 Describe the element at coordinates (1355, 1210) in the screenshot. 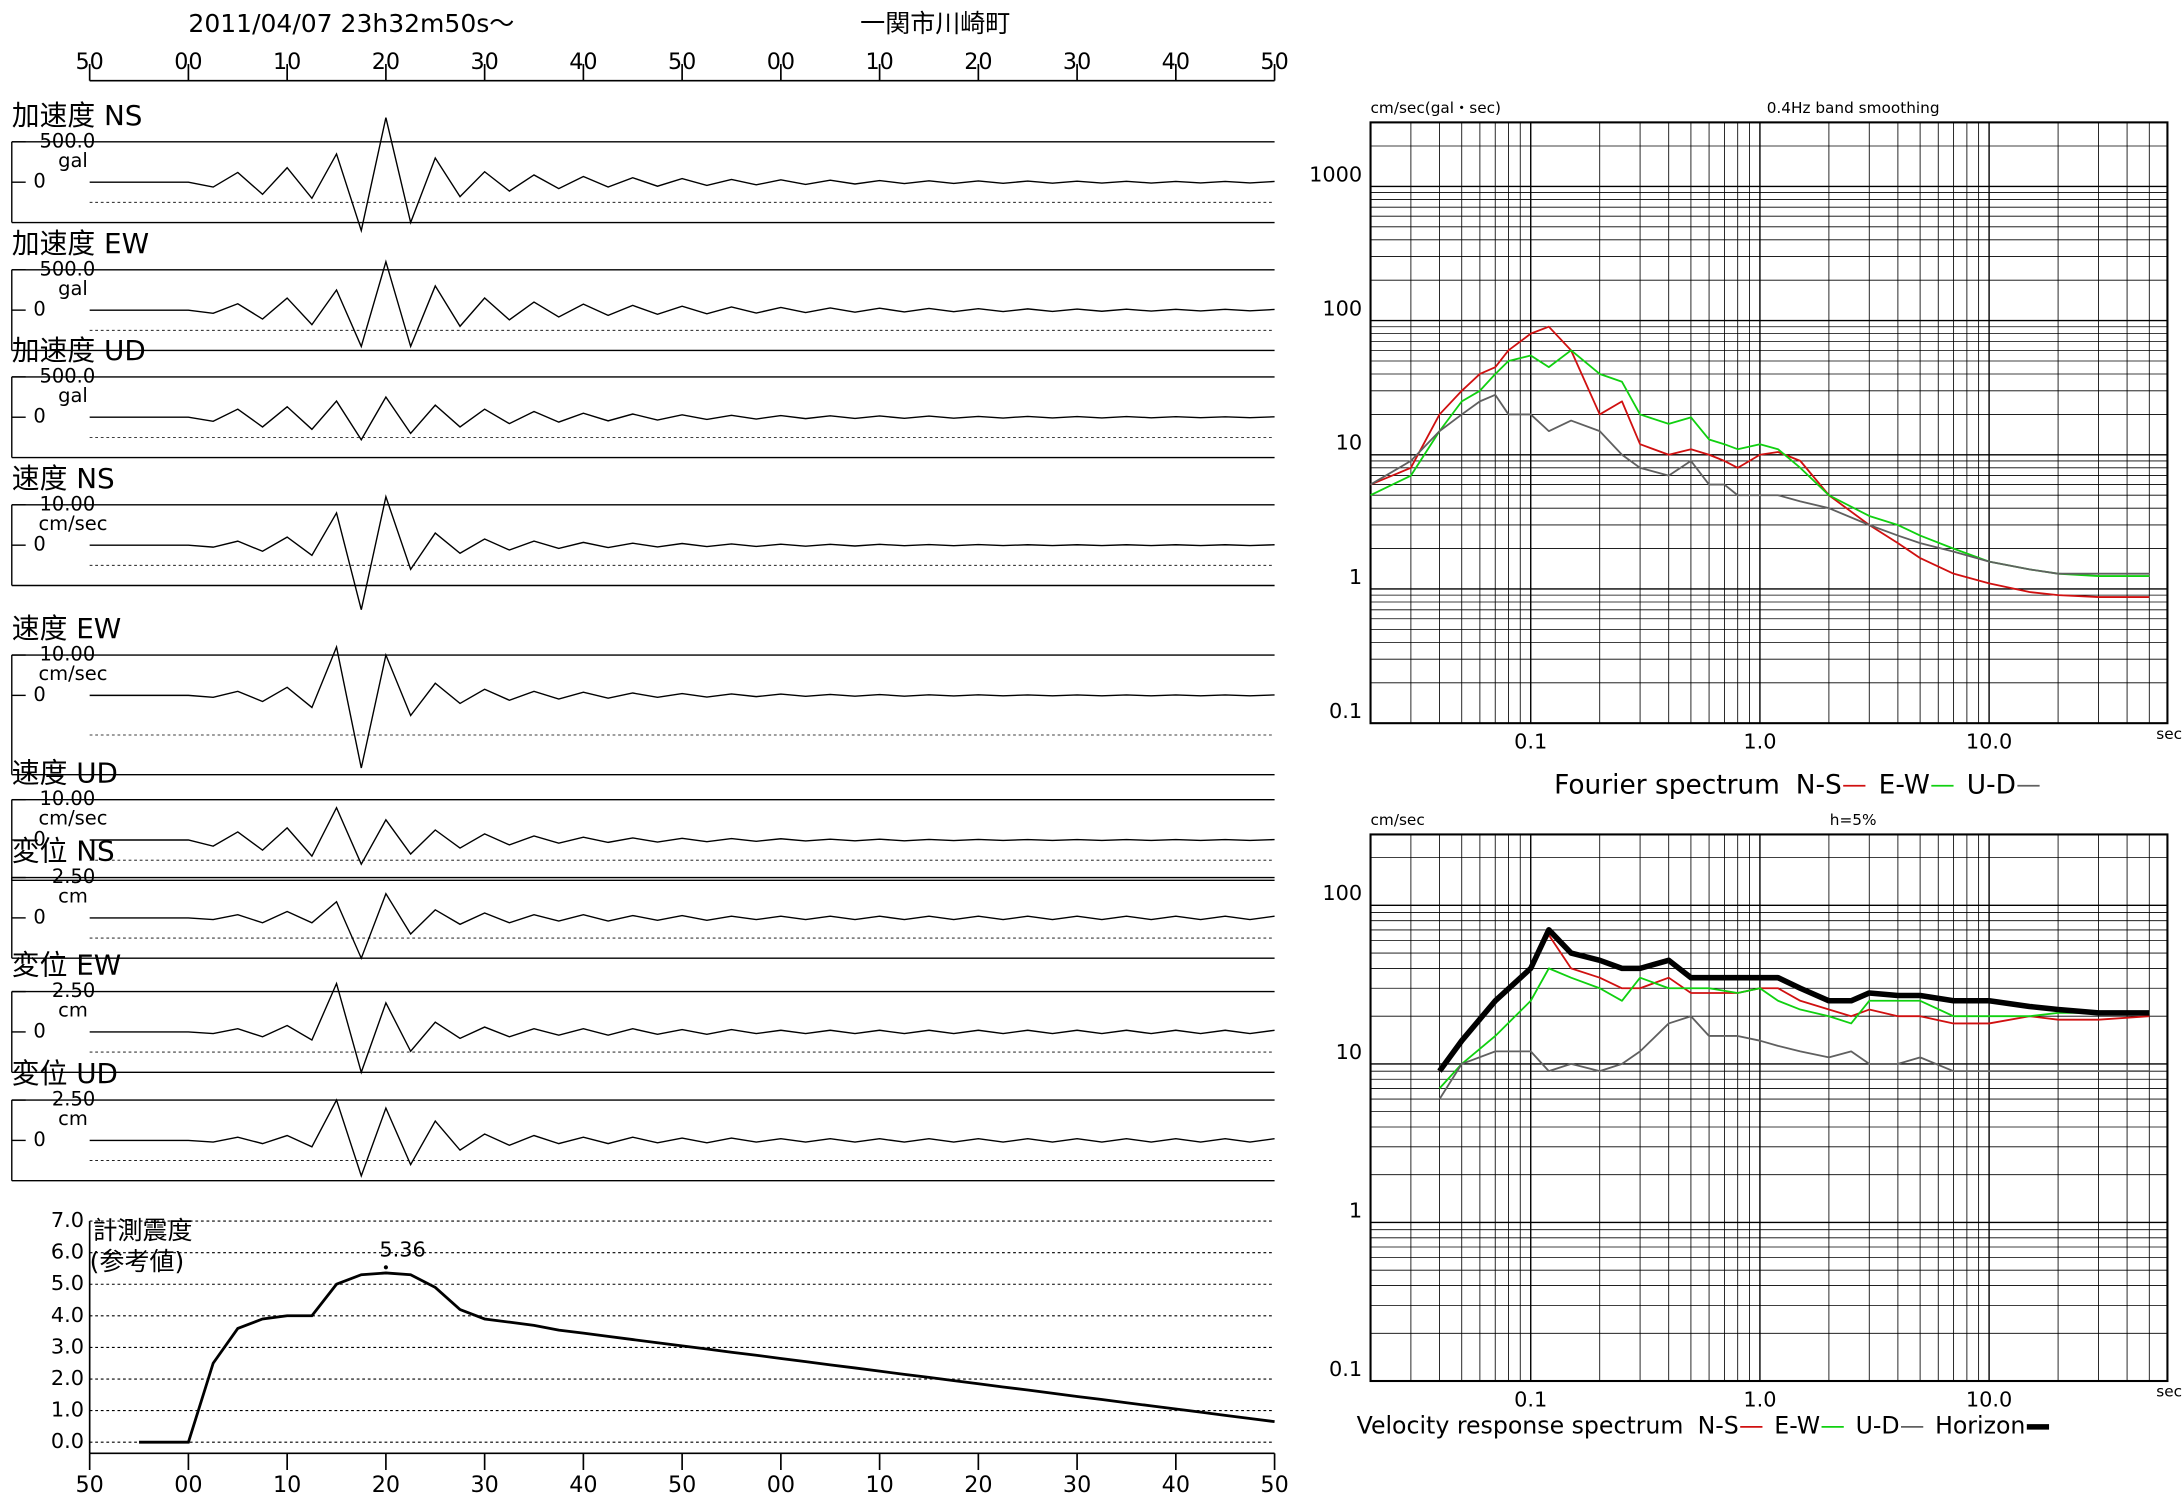

I see `y-tick-label: 1` at that location.